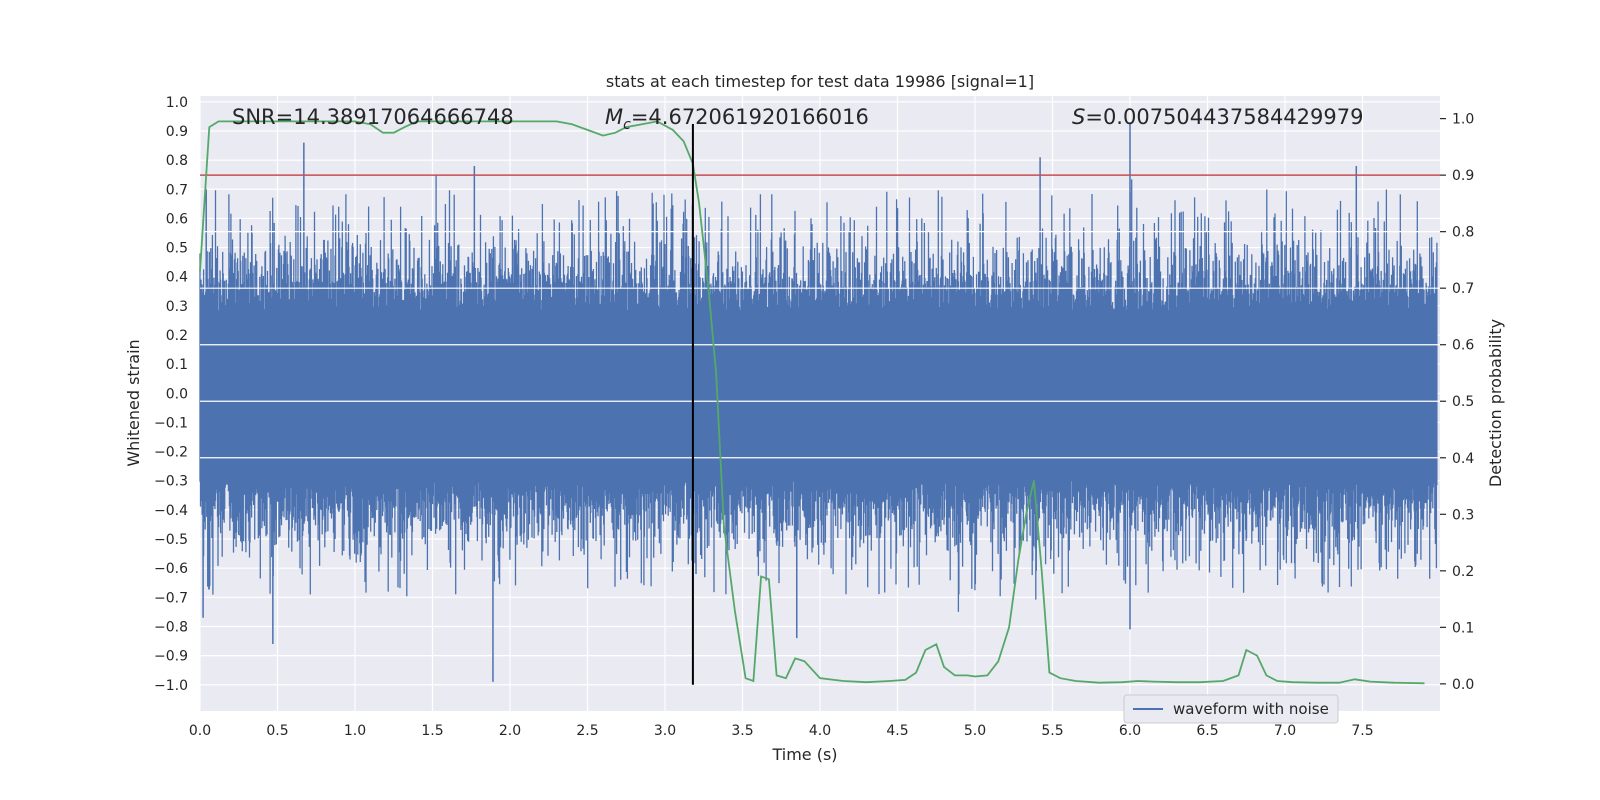 This screenshot has height=800, width=1600. What do you see at coordinates (737, 119) in the screenshot?
I see `chirp-mass-annotation: Mc=4.672061920166016` at bounding box center [737, 119].